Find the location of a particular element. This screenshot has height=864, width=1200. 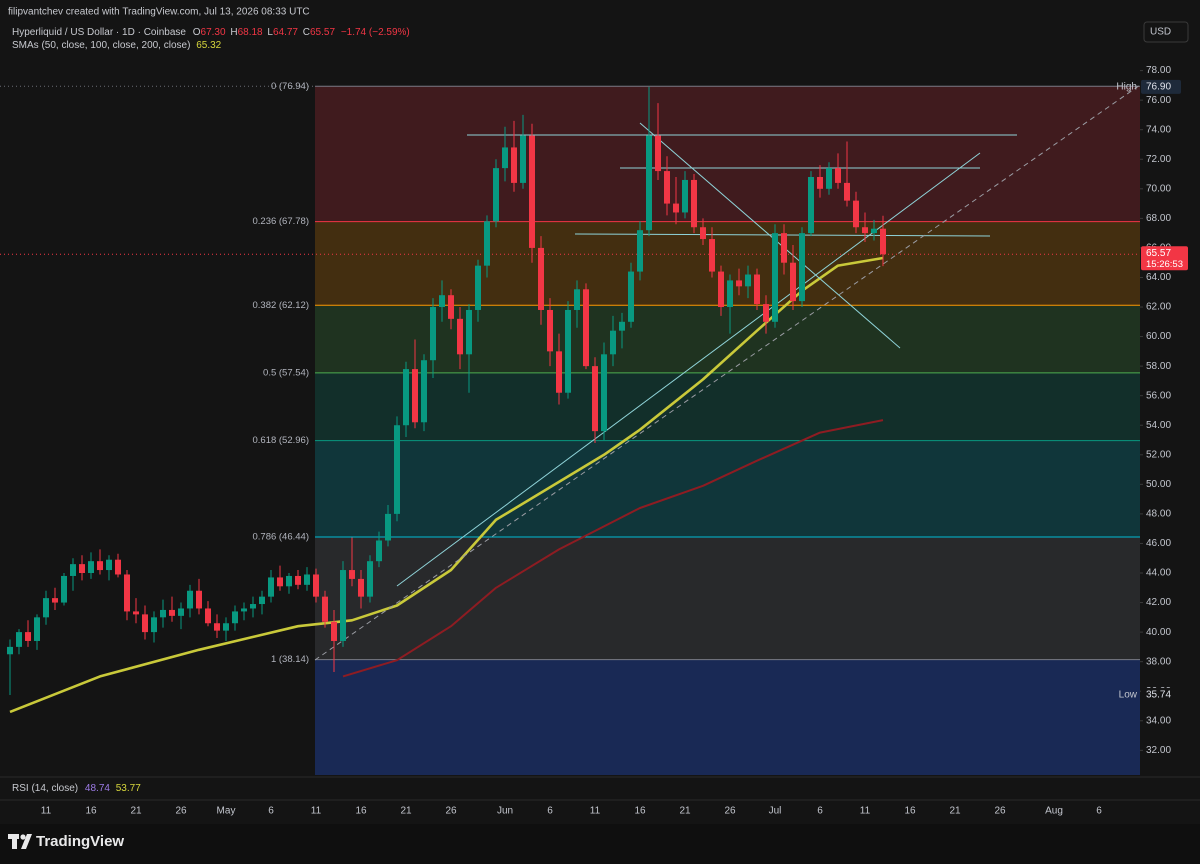

fib-level-label: 0 (76.94) is located at coordinates (290, 86).